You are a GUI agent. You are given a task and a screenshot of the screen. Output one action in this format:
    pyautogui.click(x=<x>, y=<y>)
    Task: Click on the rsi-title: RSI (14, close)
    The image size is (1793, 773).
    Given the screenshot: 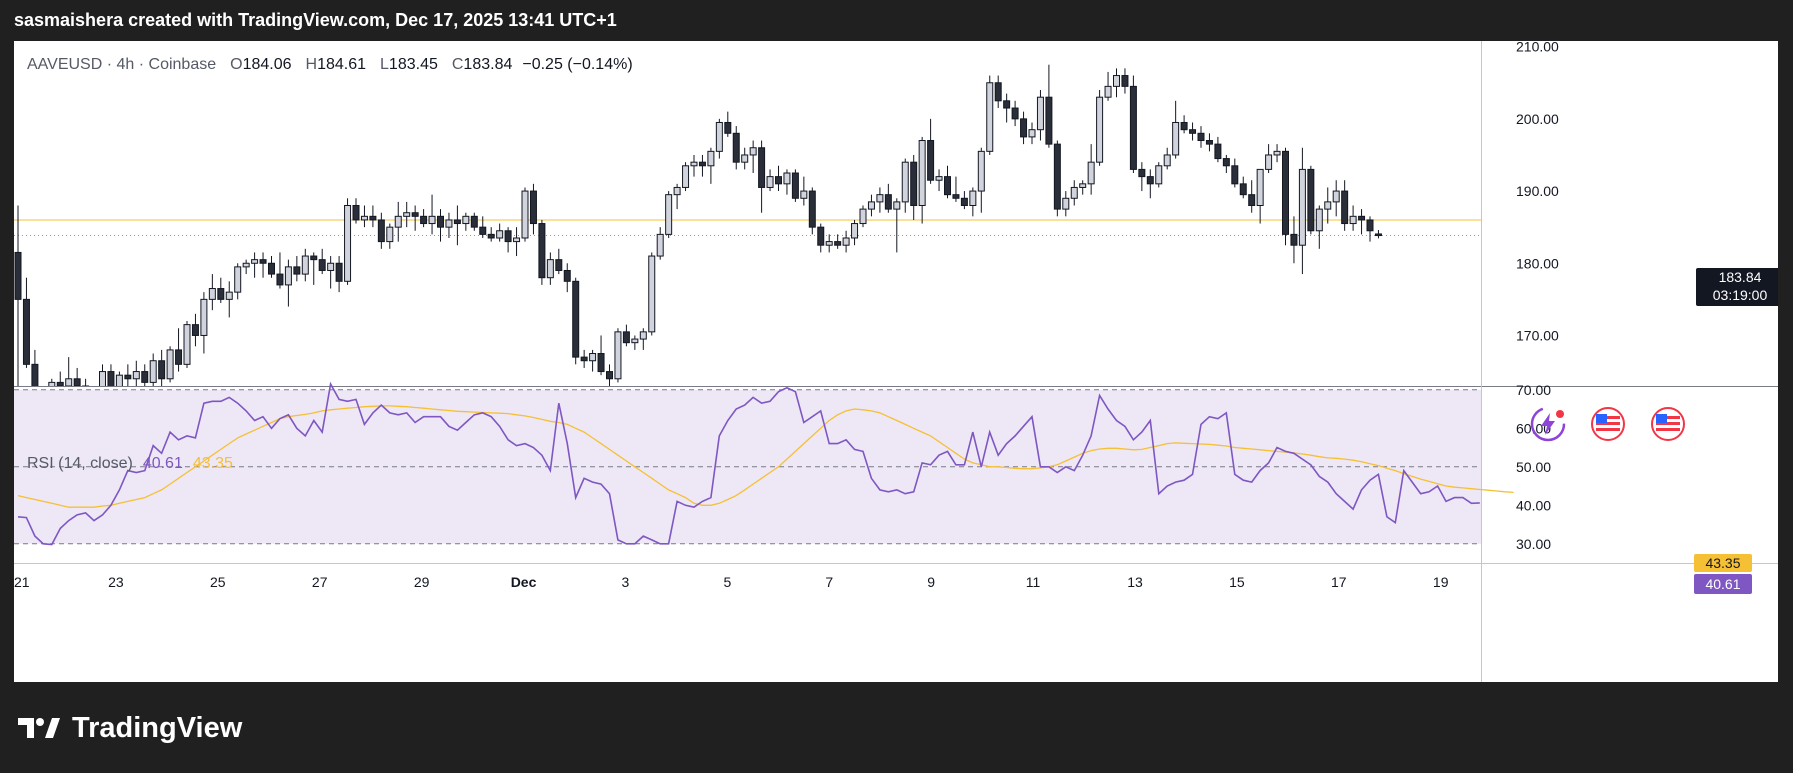 What is the action you would take?
    pyautogui.click(x=80, y=463)
    